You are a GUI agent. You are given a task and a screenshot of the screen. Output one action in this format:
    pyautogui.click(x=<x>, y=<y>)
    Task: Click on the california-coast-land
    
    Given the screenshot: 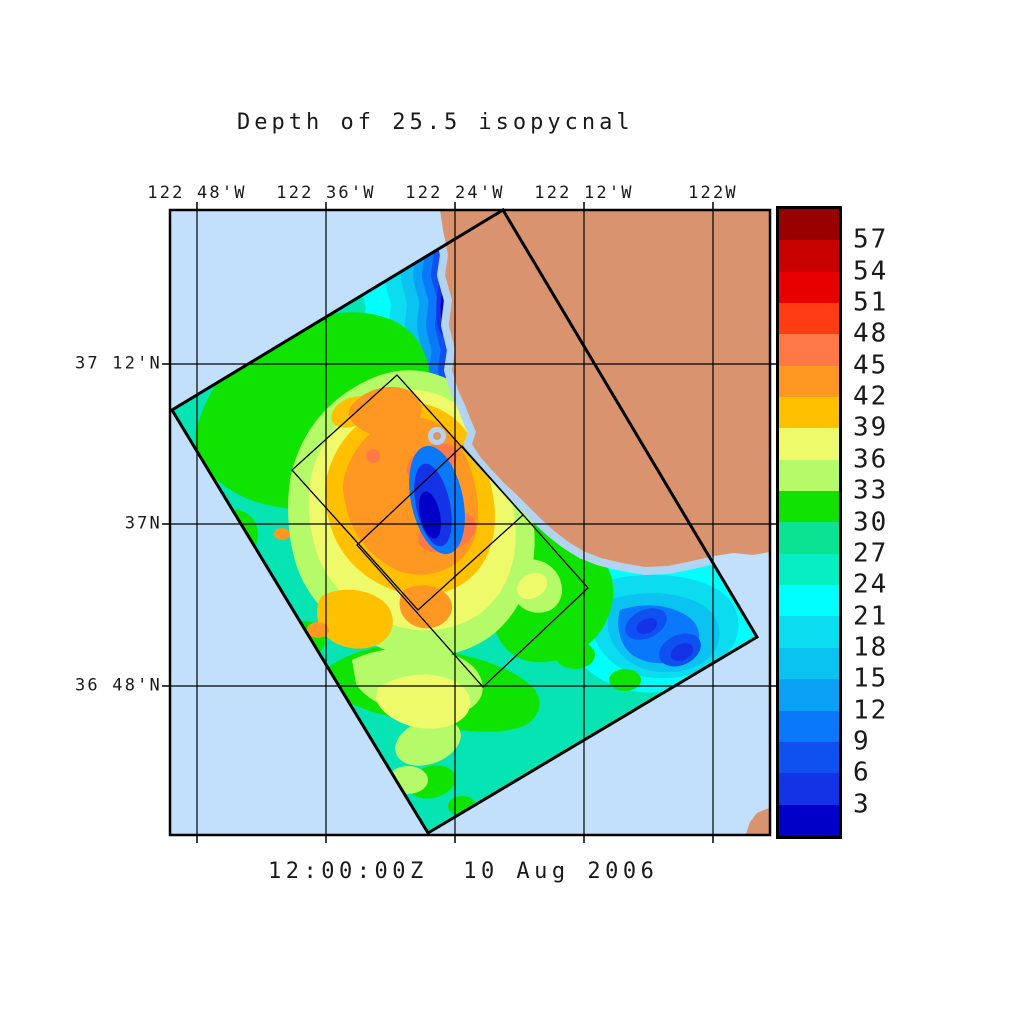 What is the action you would take?
    pyautogui.click(x=605, y=388)
    